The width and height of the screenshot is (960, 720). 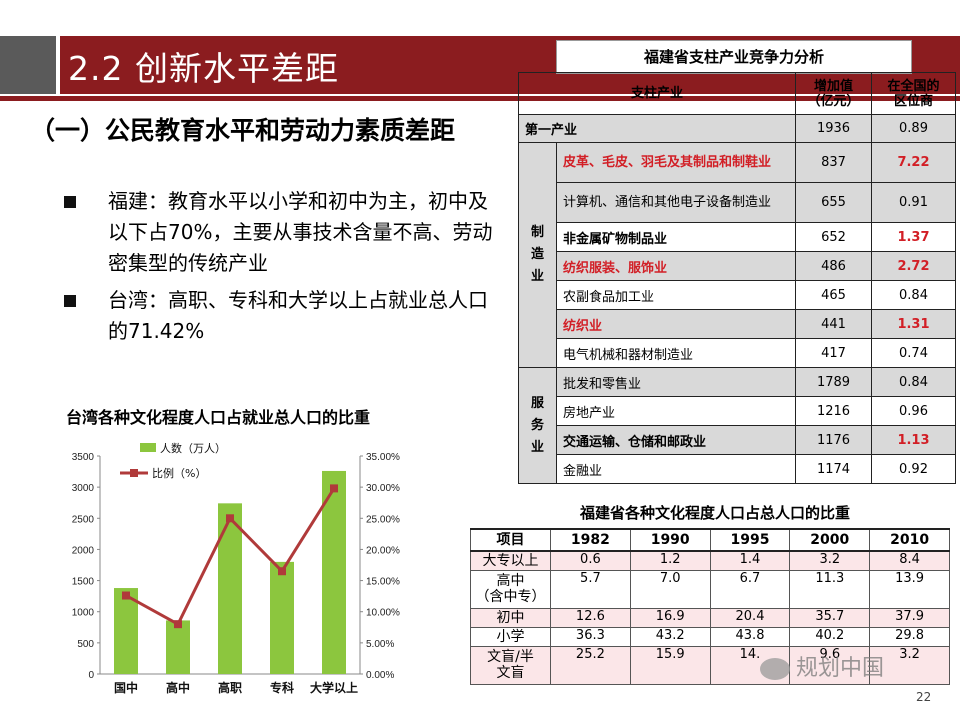 What do you see at coordinates (833, 469) in the screenshot?
I see `industry-value: 1174` at bounding box center [833, 469].